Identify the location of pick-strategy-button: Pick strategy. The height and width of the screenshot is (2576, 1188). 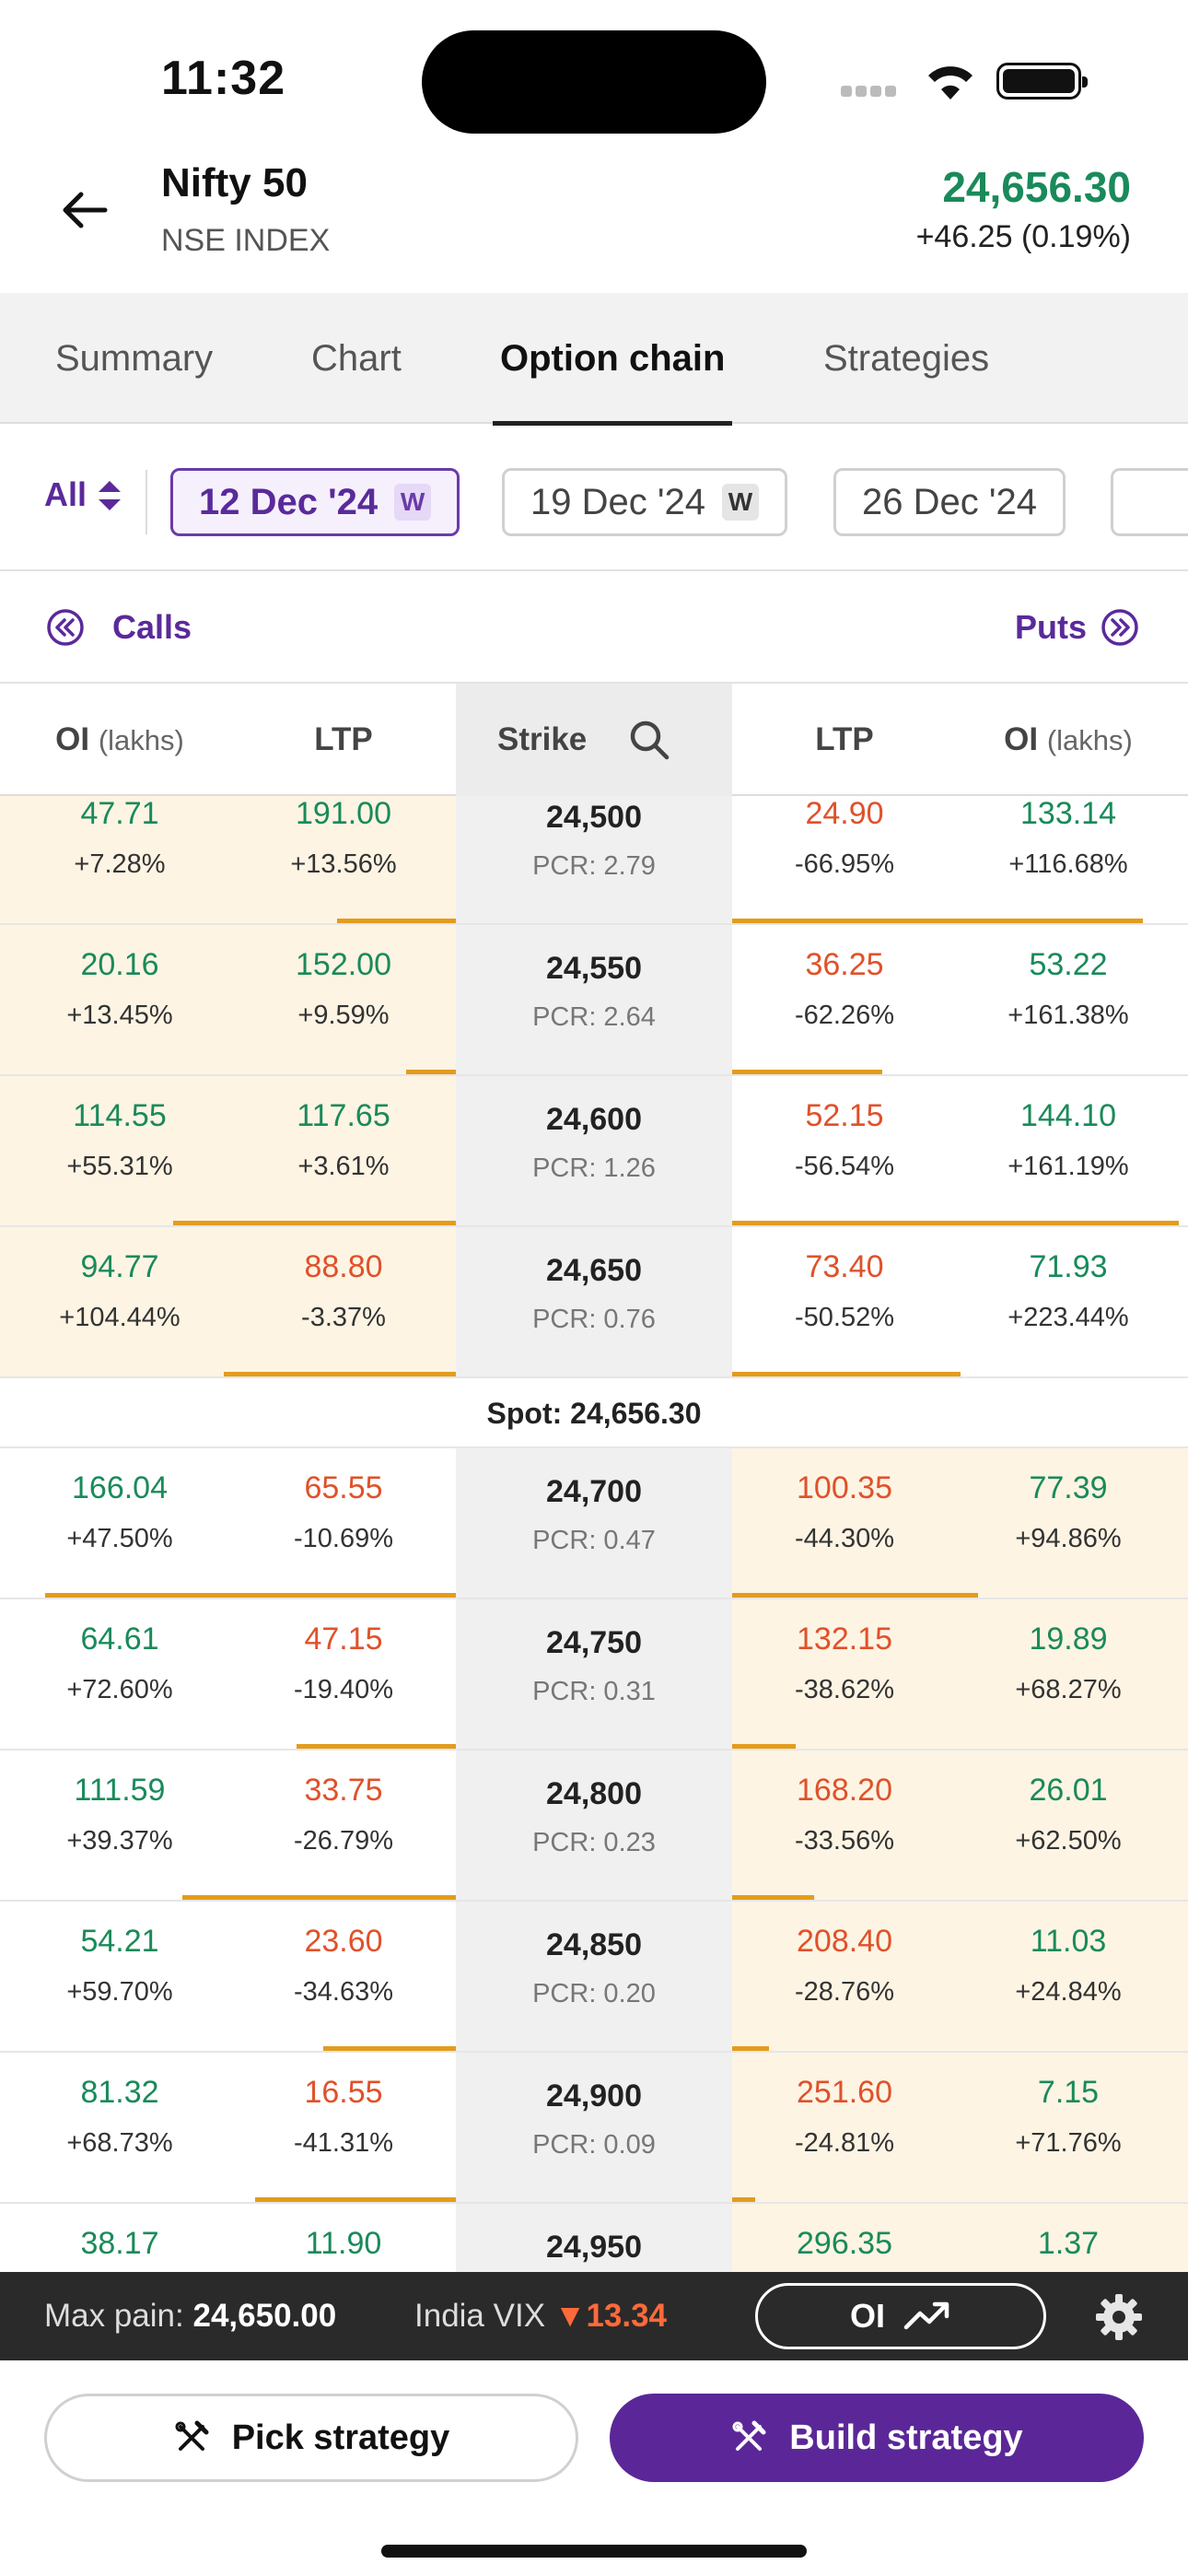
(311, 2438).